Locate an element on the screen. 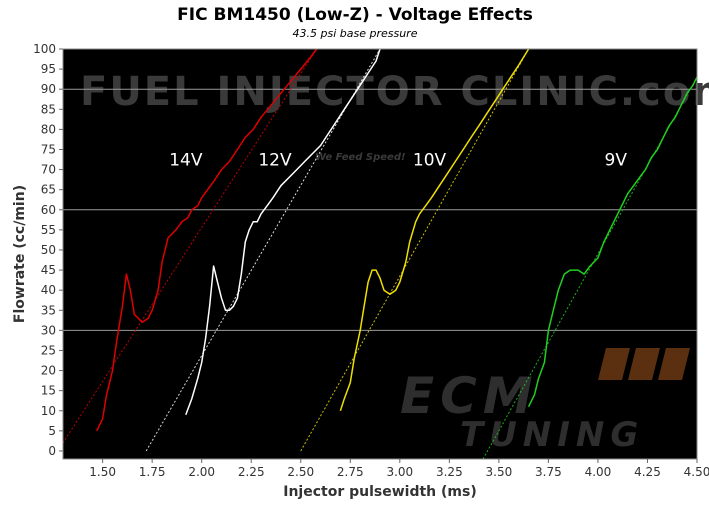 This screenshot has width=709, height=505. y-tick-label: 40 is located at coordinates (48, 290).